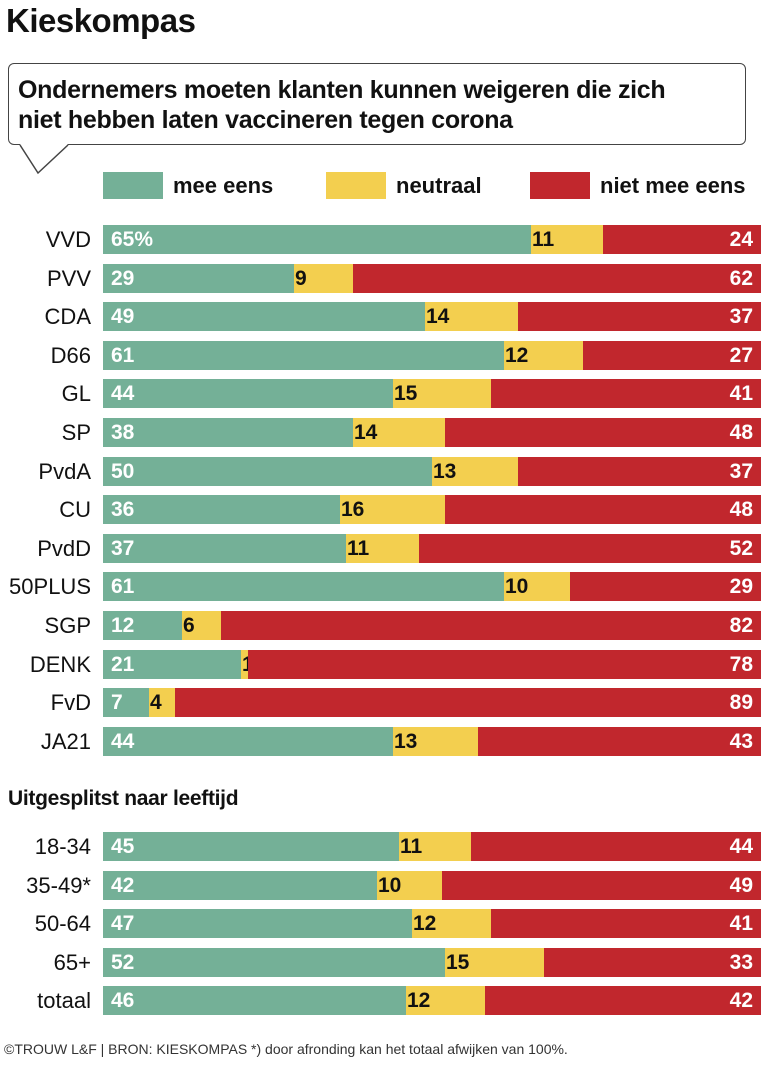  I want to click on data-label-agree: 65%, so click(132, 239).